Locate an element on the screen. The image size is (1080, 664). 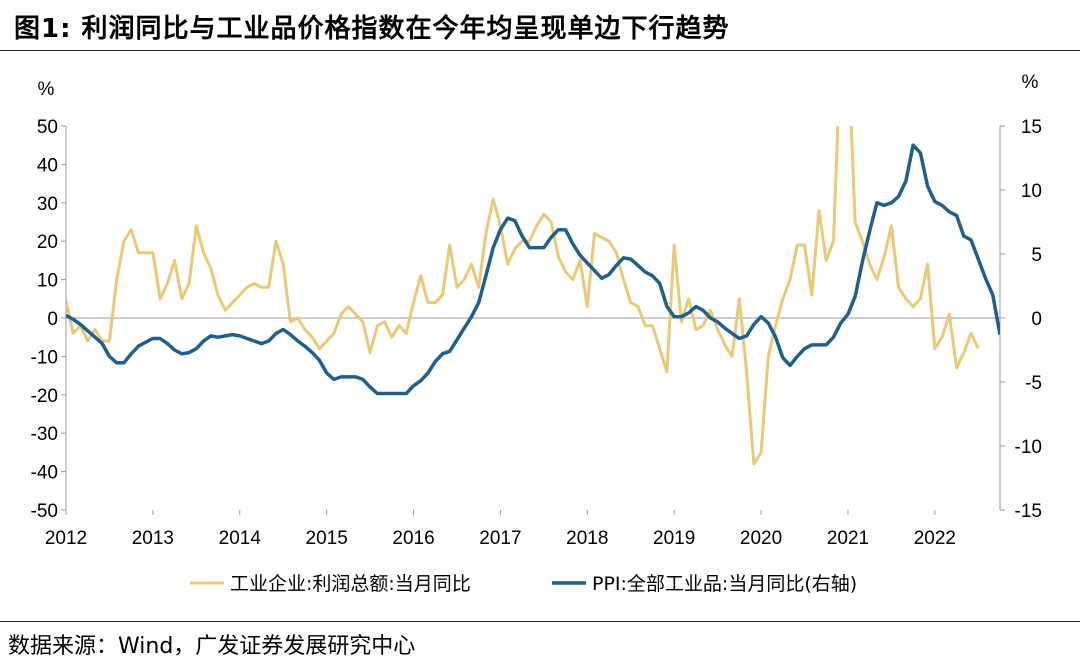
right-unit-label: % is located at coordinates (1030, 82).